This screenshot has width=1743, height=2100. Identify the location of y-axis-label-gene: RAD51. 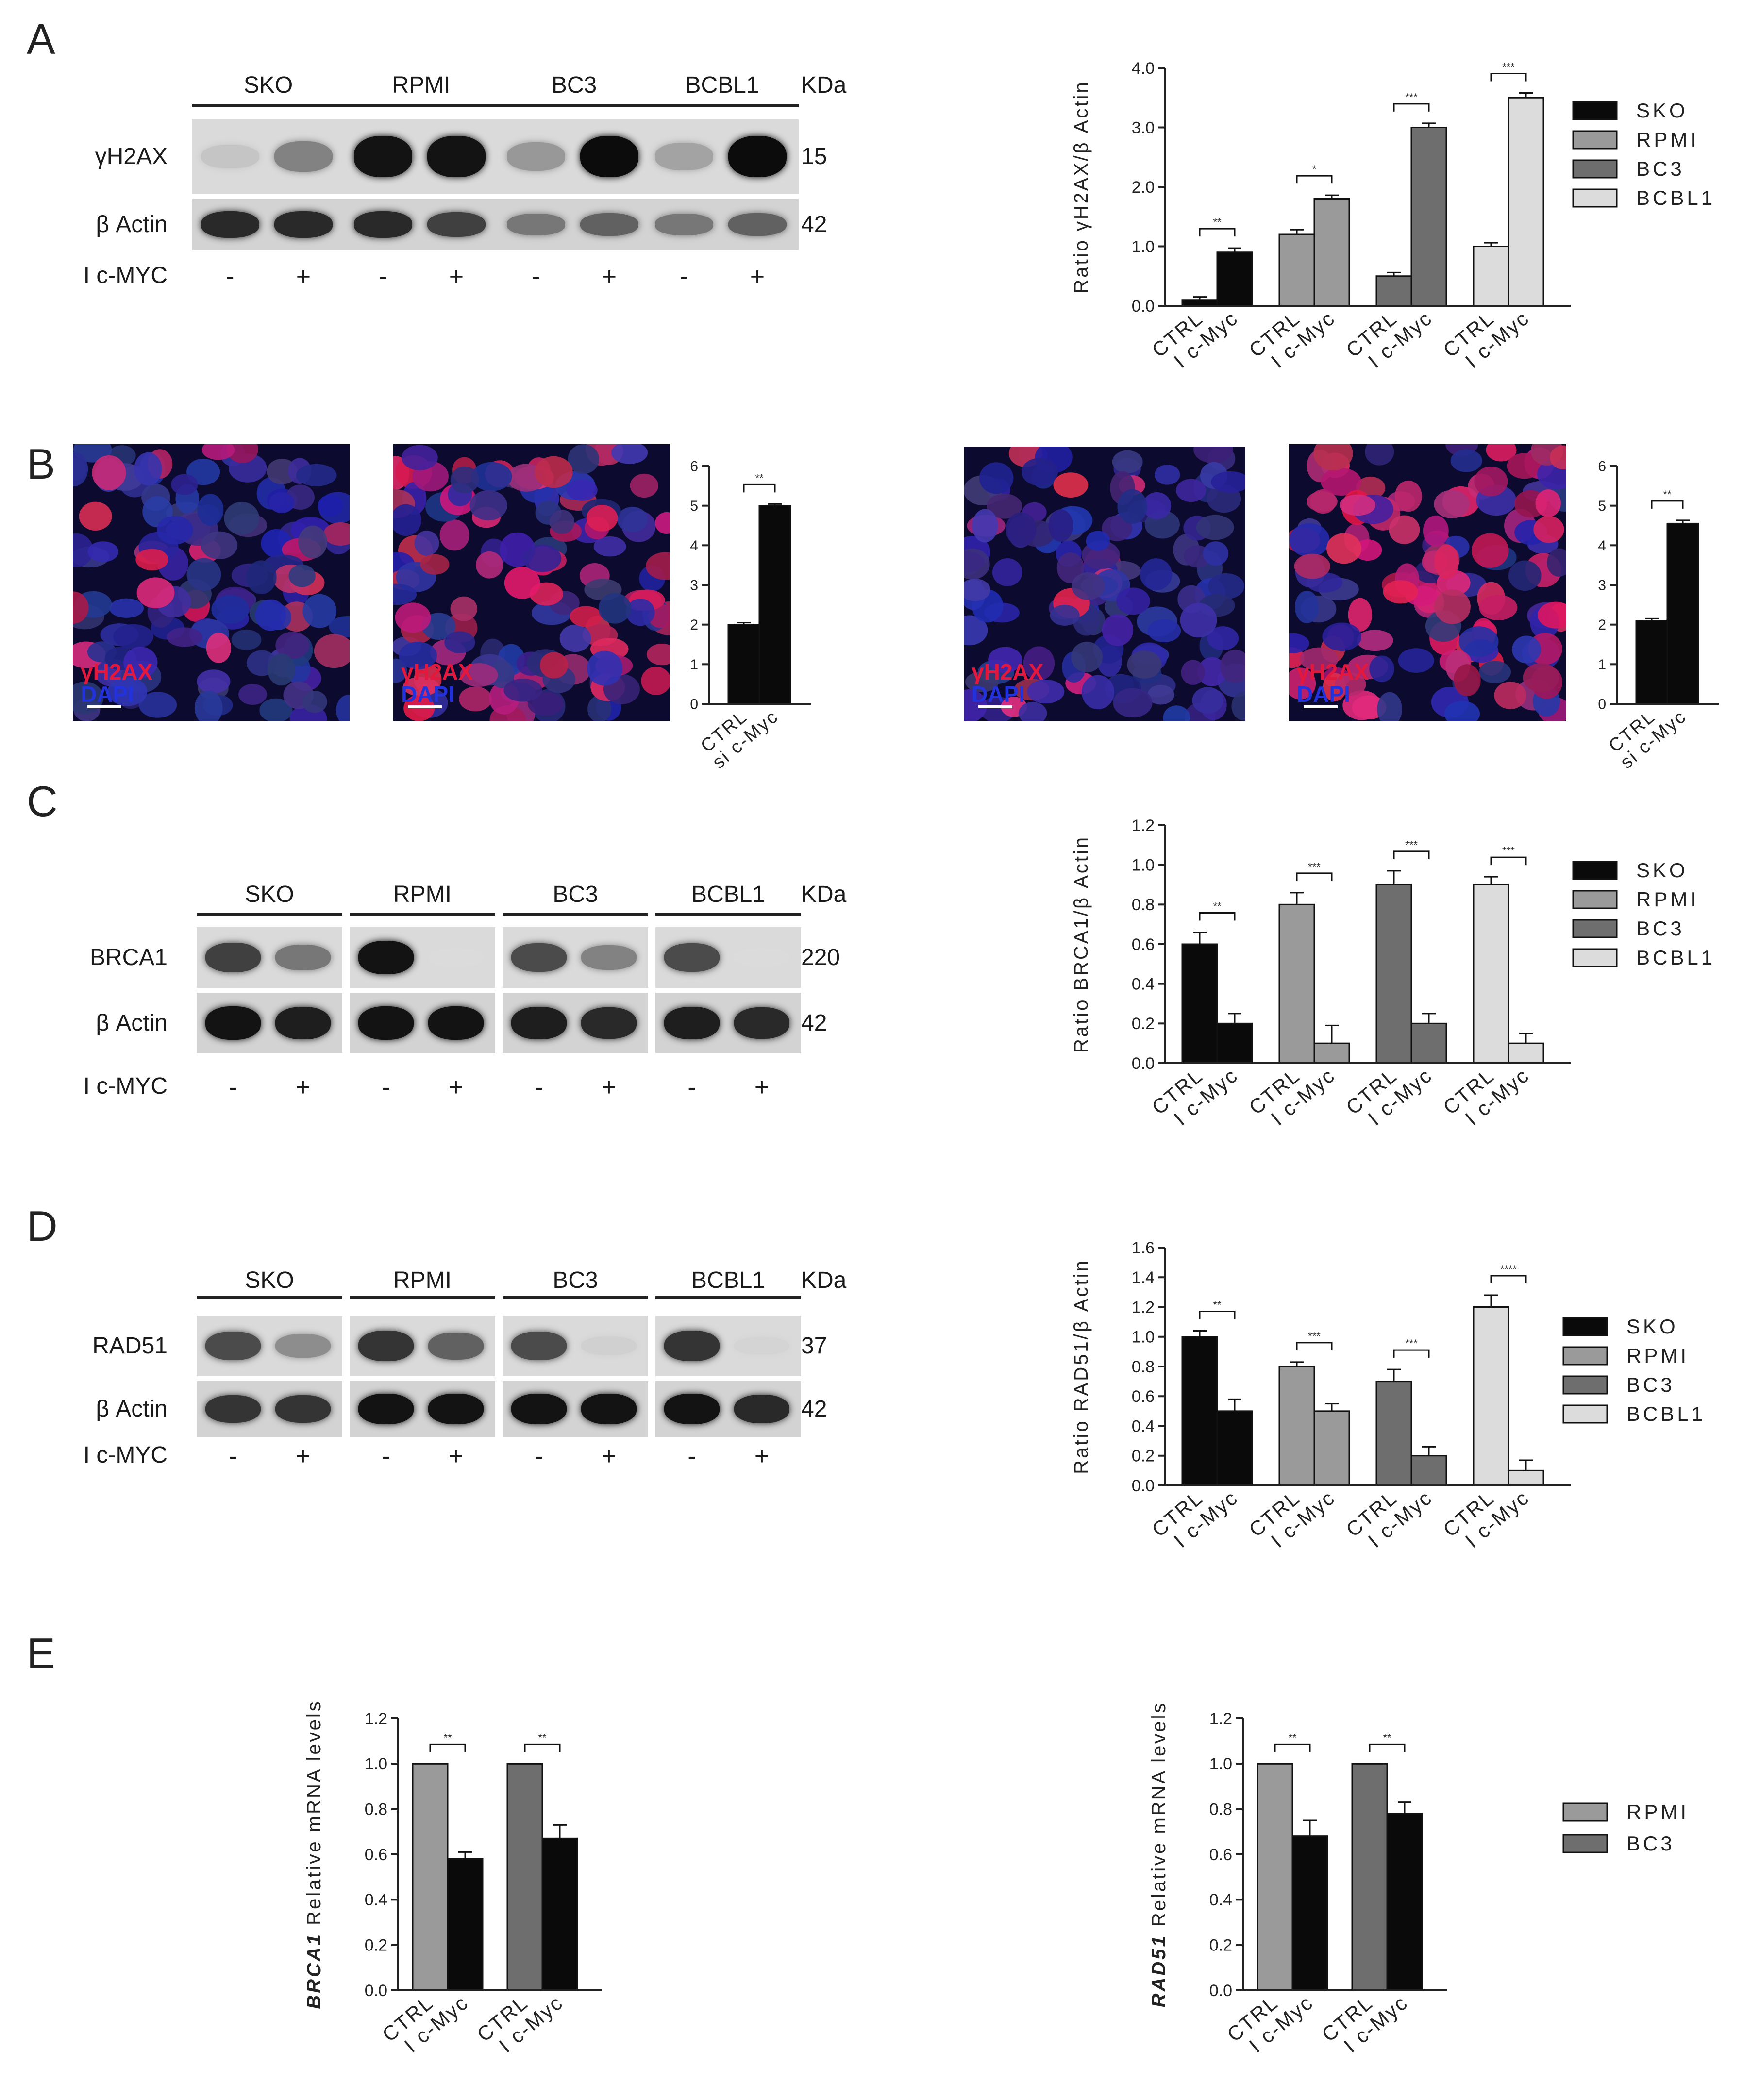
(1159, 1967).